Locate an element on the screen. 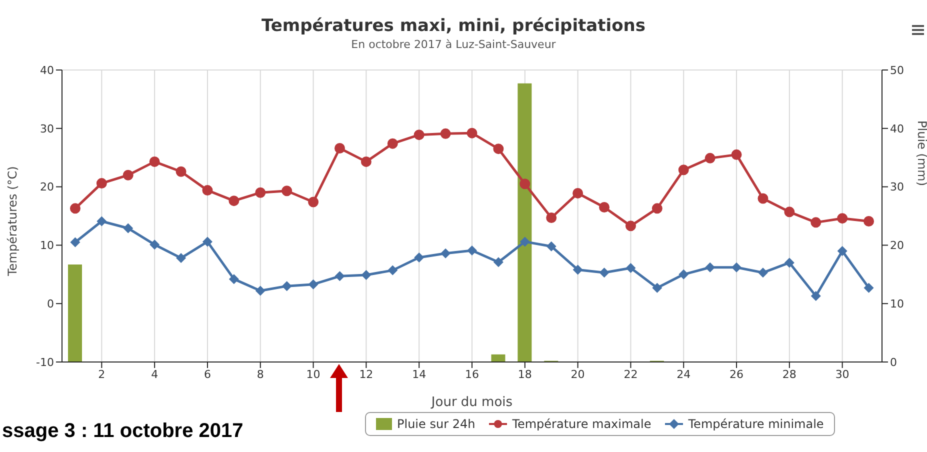 Image resolution: width=927 pixels, height=452 pixels. legend-label: Température minimale is located at coordinates (756, 424).